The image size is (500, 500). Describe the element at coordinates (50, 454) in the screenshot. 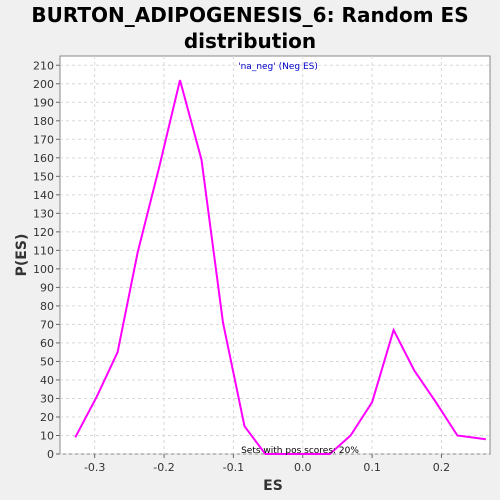

I see `y-tick-label: 0` at that location.